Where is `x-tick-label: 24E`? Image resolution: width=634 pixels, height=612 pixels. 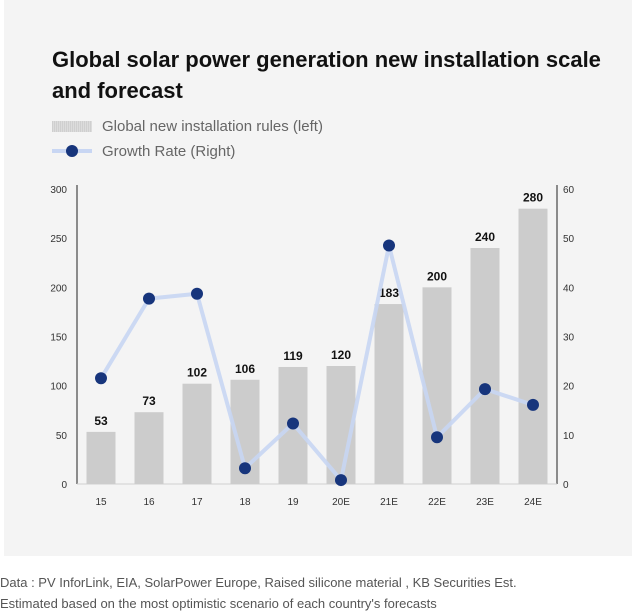 x-tick-label: 24E is located at coordinates (533, 502).